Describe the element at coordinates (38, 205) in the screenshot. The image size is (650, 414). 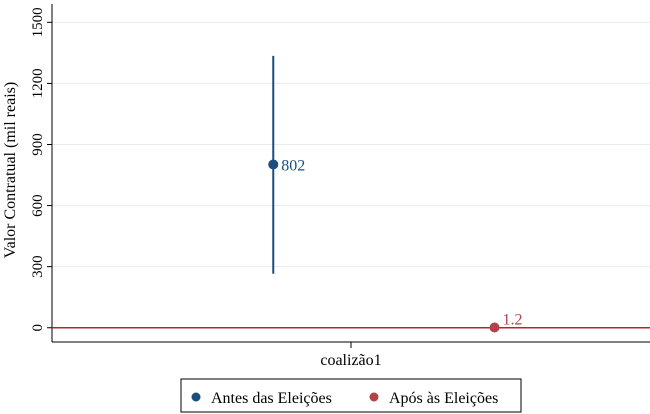
I see `y-tick-label: 600` at that location.